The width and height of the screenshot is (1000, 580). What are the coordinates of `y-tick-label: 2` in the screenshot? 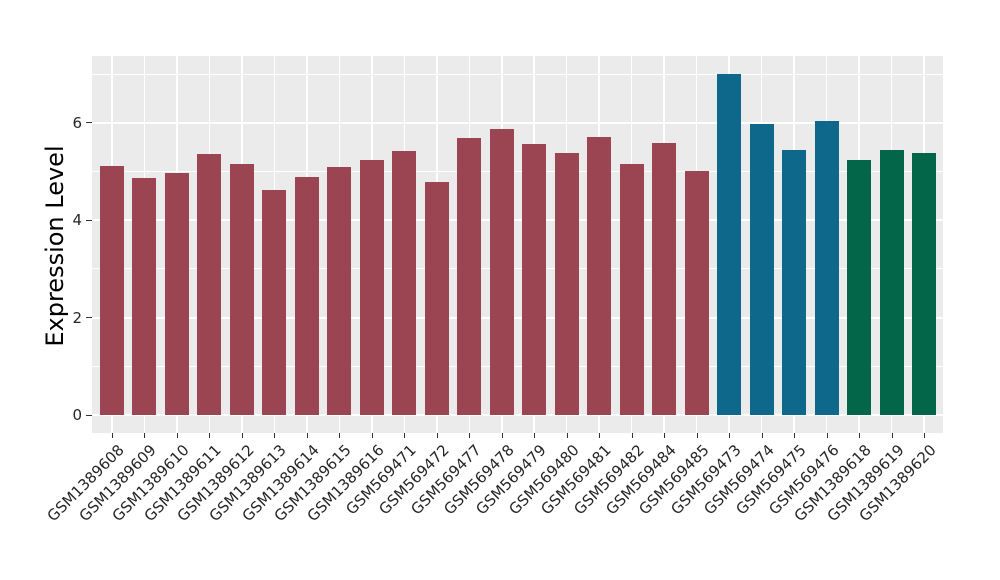 It's located at (77, 317).